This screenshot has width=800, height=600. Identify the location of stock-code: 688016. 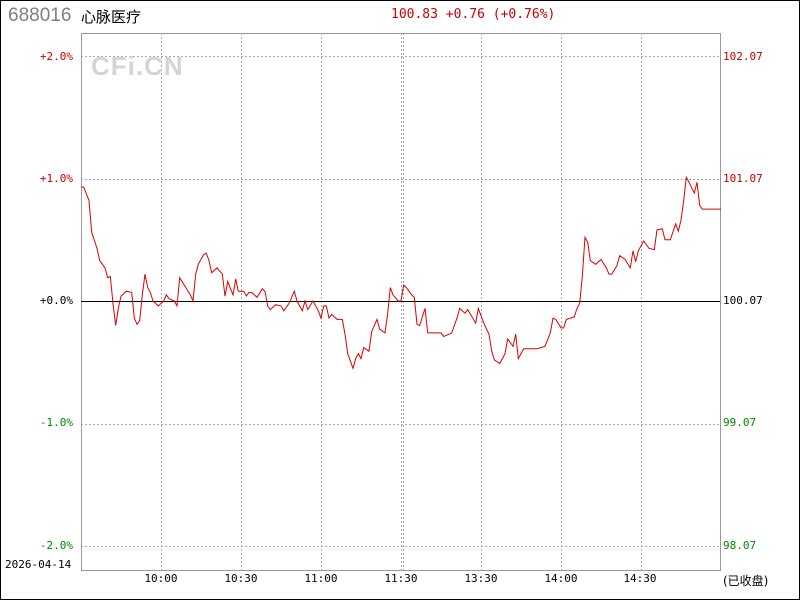
(40, 15).